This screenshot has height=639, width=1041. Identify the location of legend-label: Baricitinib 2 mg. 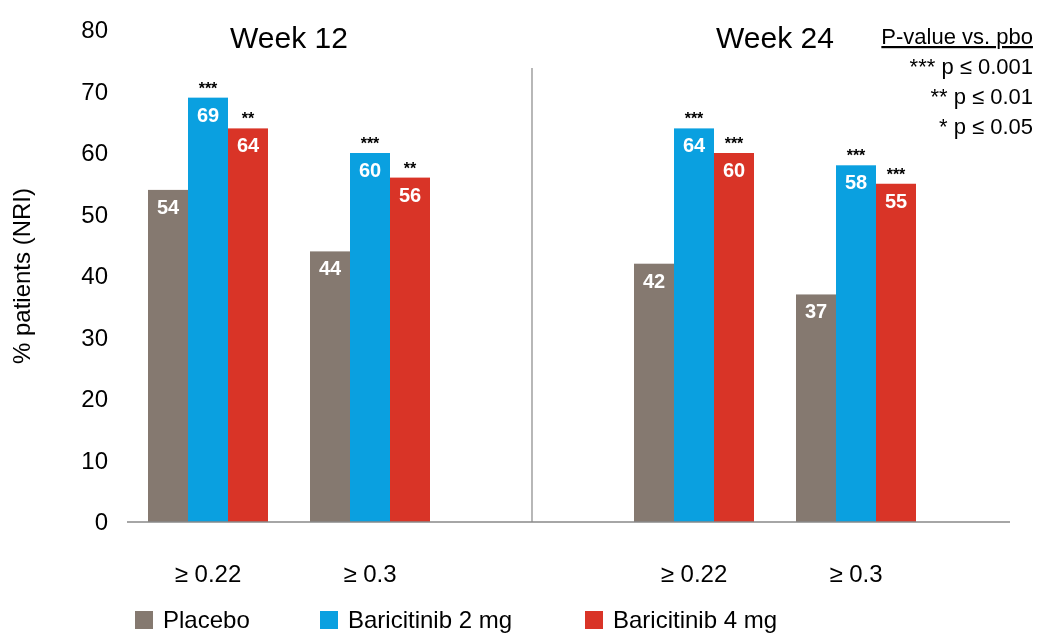
(430, 619).